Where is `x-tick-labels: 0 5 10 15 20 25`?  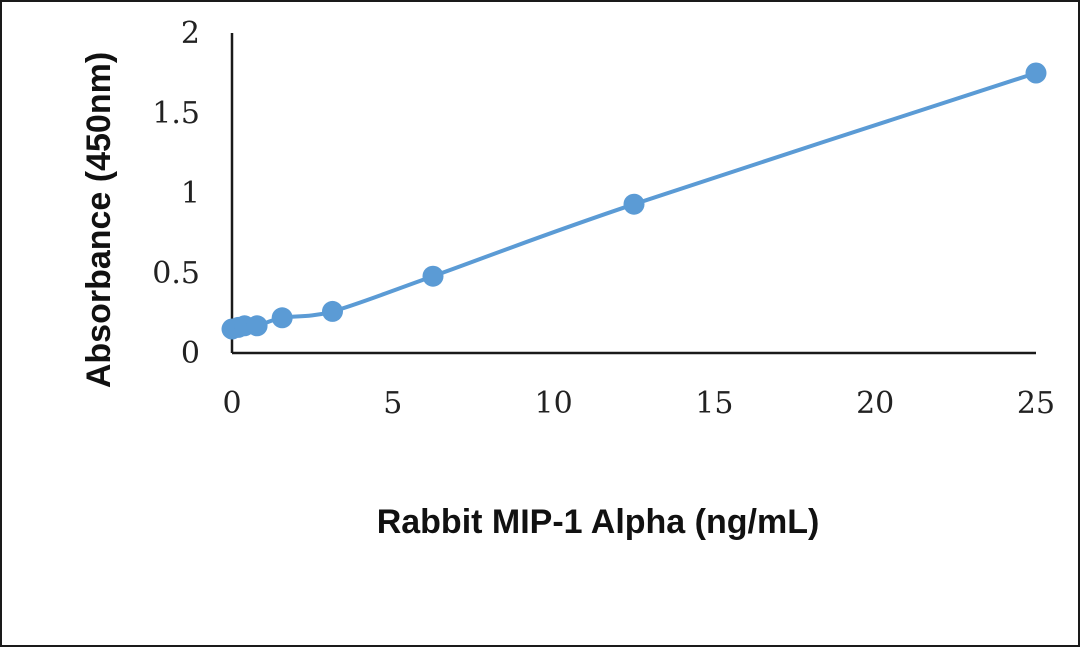
x-tick-labels: 0 5 10 15 20 25 is located at coordinates (638, 403).